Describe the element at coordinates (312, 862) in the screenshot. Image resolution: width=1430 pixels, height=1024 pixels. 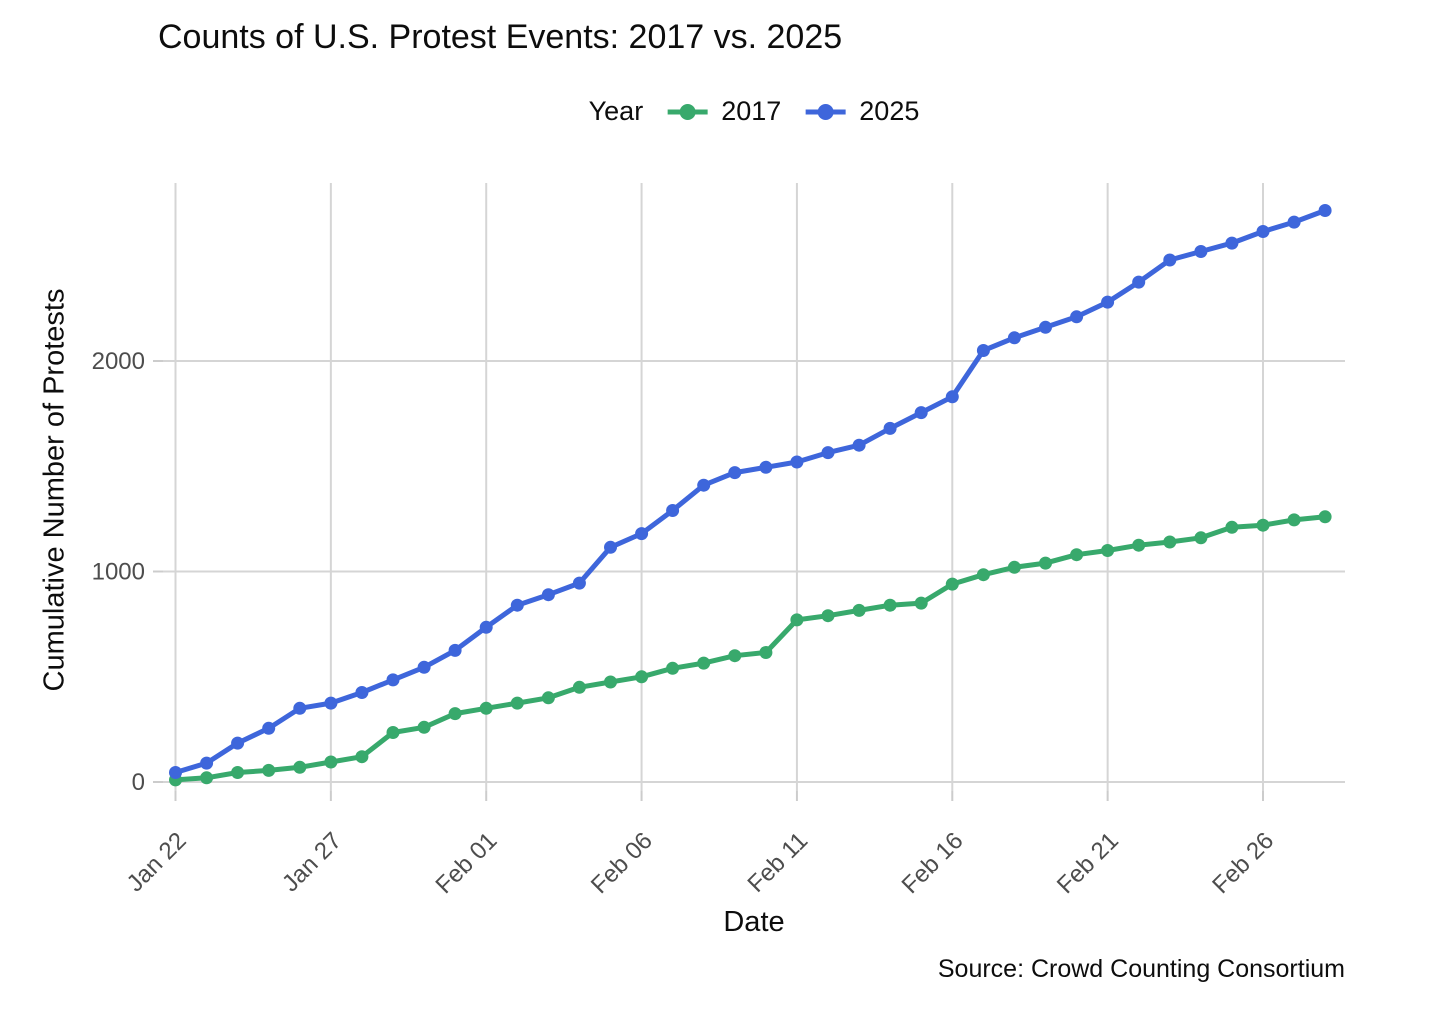
I see `x-tick-label: Jan 27` at that location.